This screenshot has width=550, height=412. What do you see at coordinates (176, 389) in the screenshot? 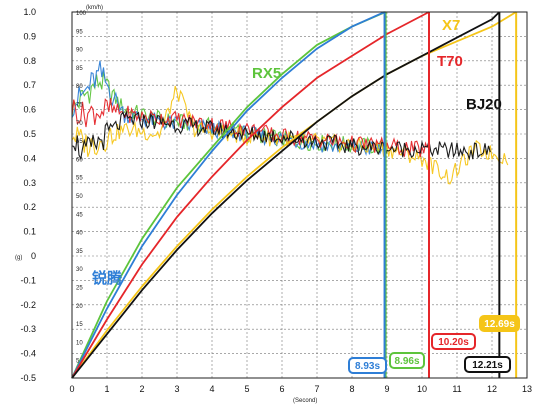
I see `x-tick-label: 3` at bounding box center [176, 389].